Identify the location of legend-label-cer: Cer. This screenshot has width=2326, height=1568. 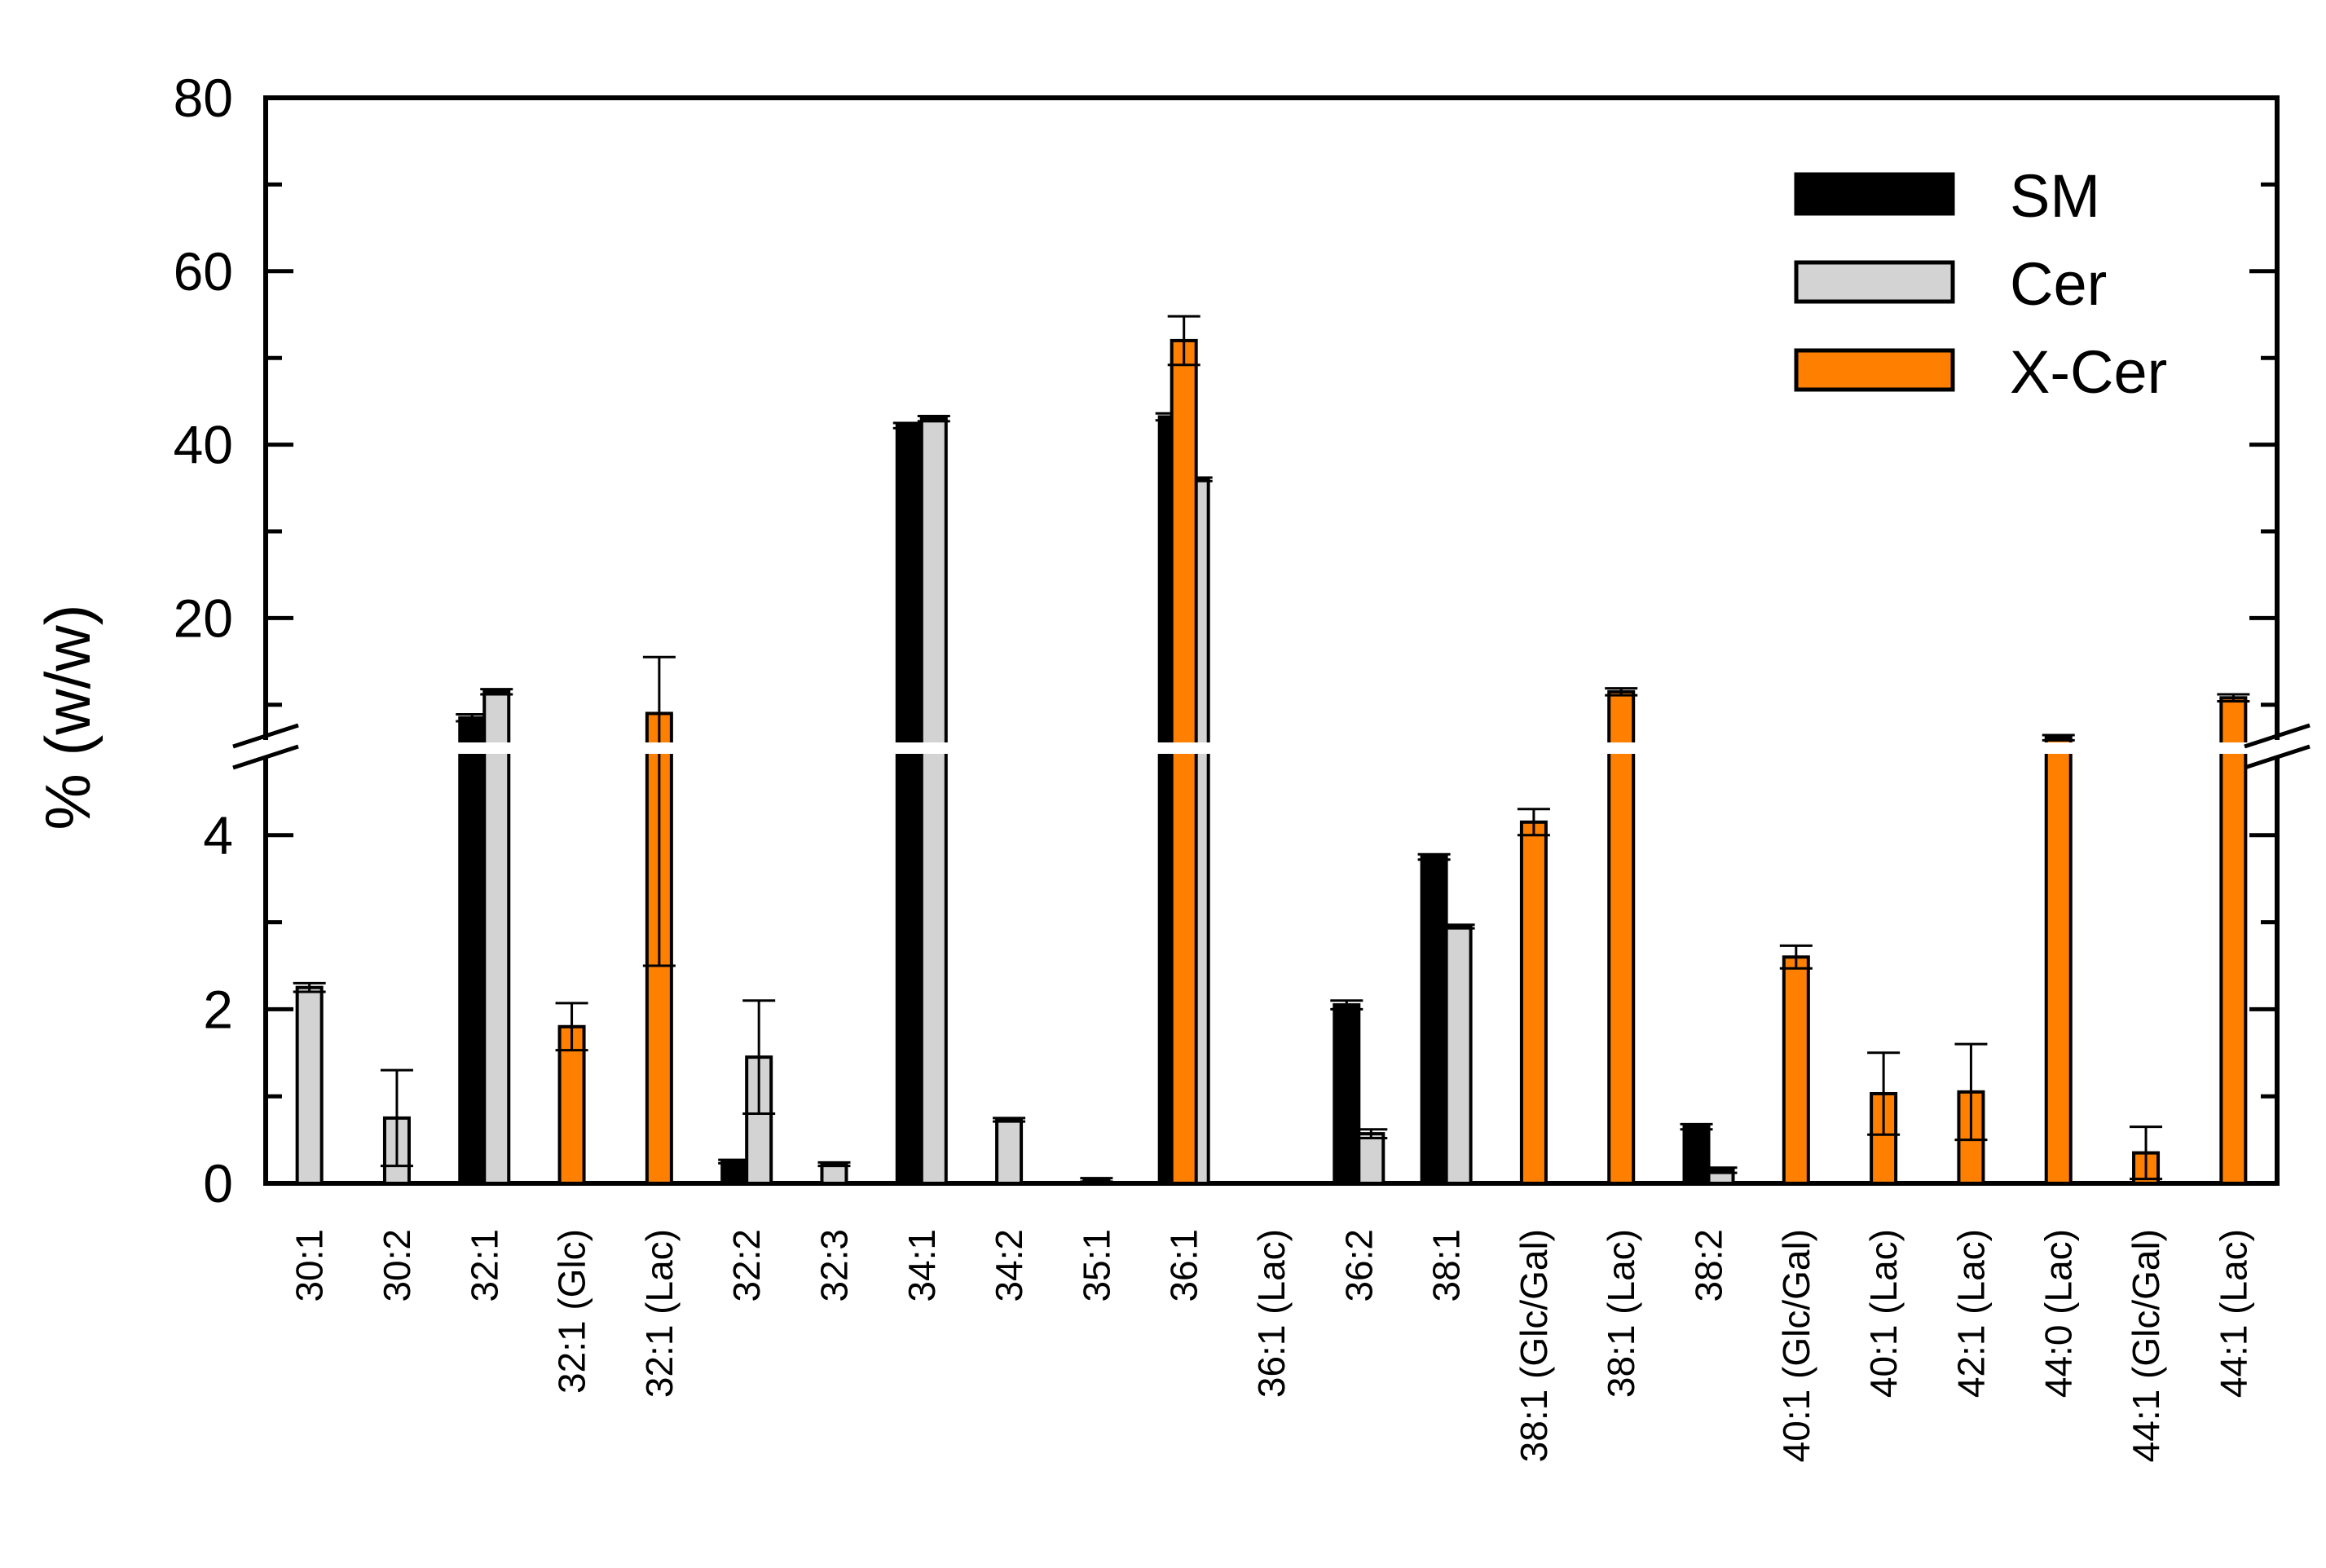
(2058, 284).